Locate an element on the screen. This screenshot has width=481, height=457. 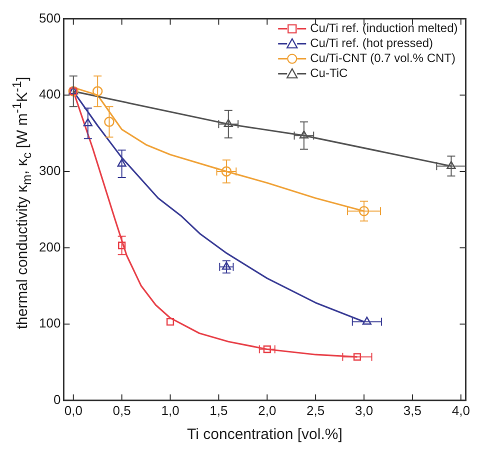
y-tick-label: 0 is located at coordinates (57, 399).